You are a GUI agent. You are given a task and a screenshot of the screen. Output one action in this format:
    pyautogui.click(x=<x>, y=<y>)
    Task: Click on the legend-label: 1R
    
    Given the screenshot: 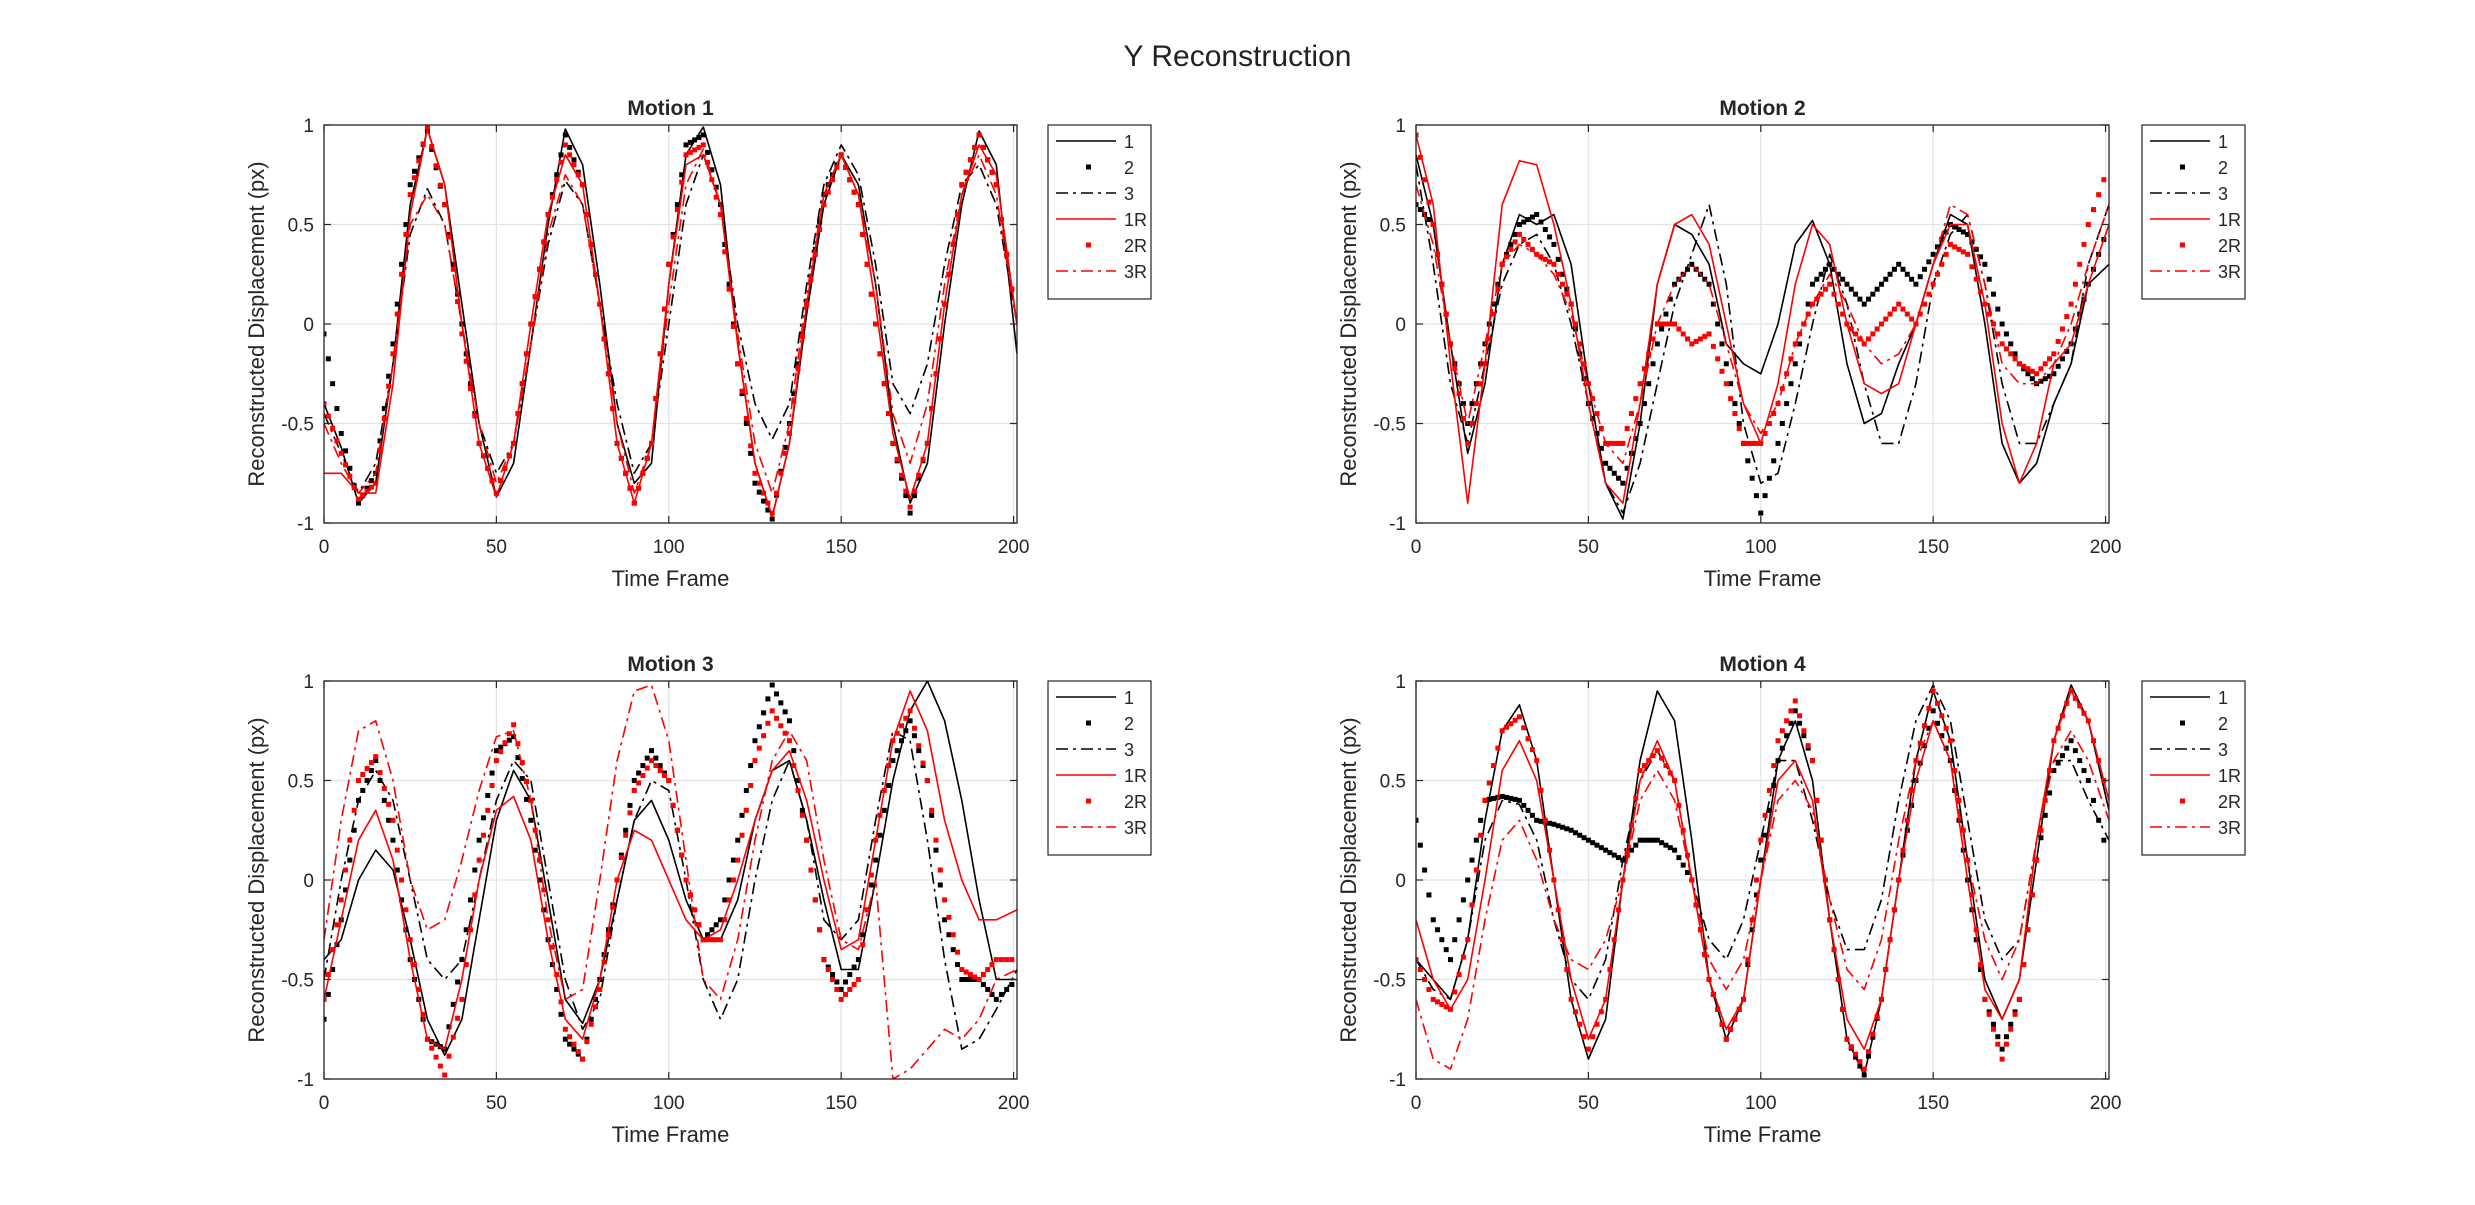 What is the action you would take?
    pyautogui.click(x=2229, y=220)
    